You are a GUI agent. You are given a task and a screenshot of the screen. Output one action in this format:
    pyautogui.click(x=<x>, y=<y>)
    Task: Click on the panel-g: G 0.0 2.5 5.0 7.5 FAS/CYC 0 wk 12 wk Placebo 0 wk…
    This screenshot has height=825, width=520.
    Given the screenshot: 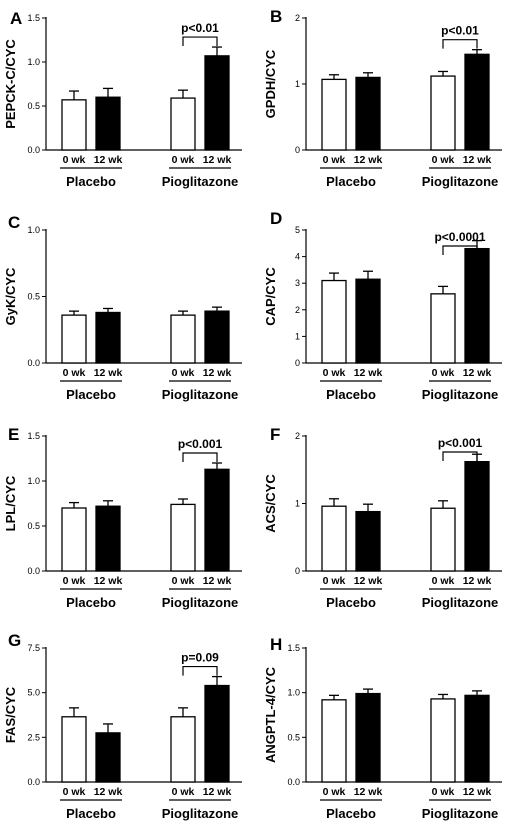 What is the action you would take?
    pyautogui.click(x=122, y=726)
    